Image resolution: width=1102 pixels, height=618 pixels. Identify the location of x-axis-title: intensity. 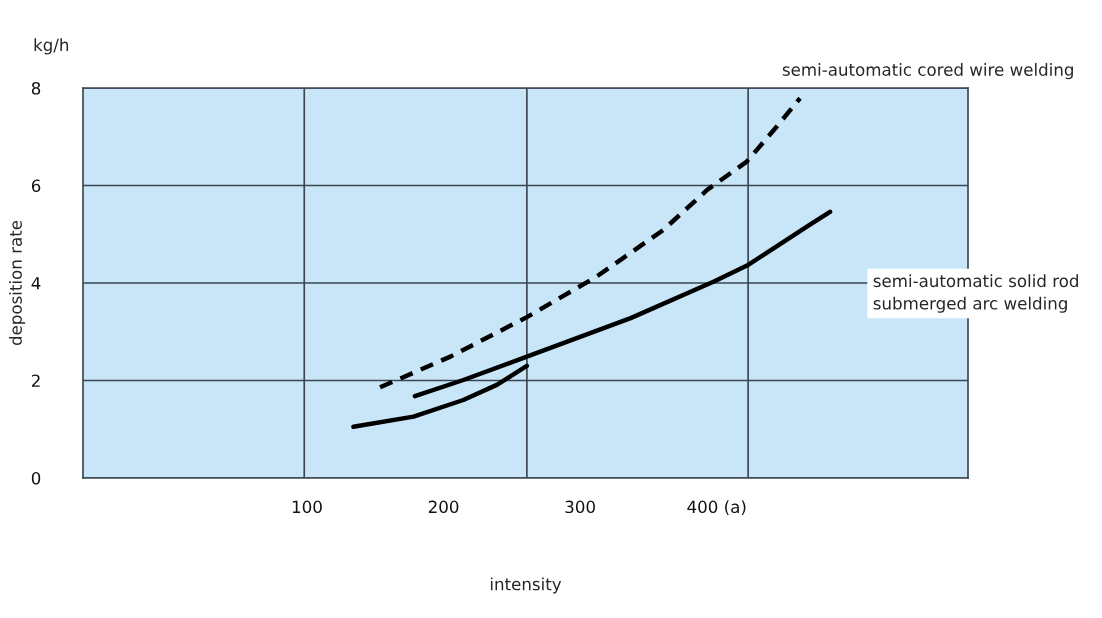
(526, 585).